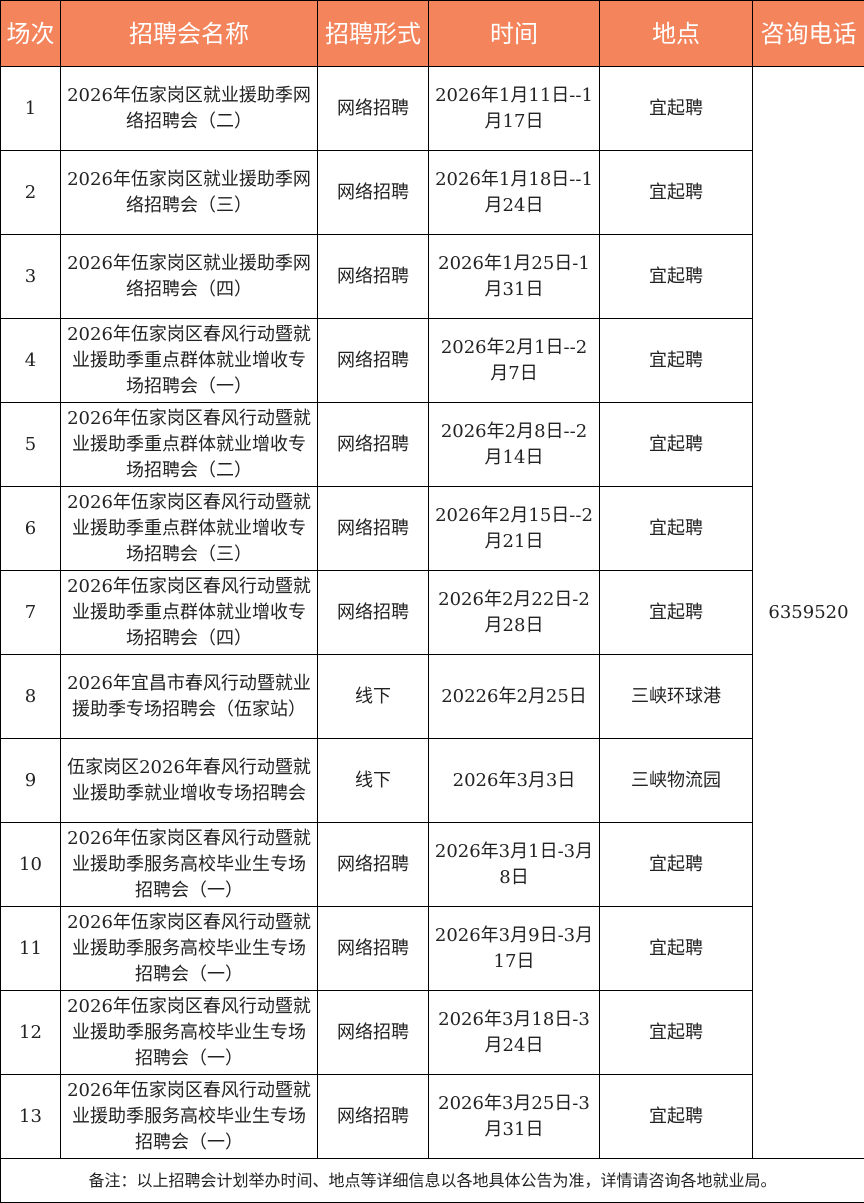 This screenshot has height=1203, width=864. Describe the element at coordinates (189, 193) in the screenshot. I see `cell-name: 2026年伍家岗区就业援助季网络招聘会（三）` at that location.